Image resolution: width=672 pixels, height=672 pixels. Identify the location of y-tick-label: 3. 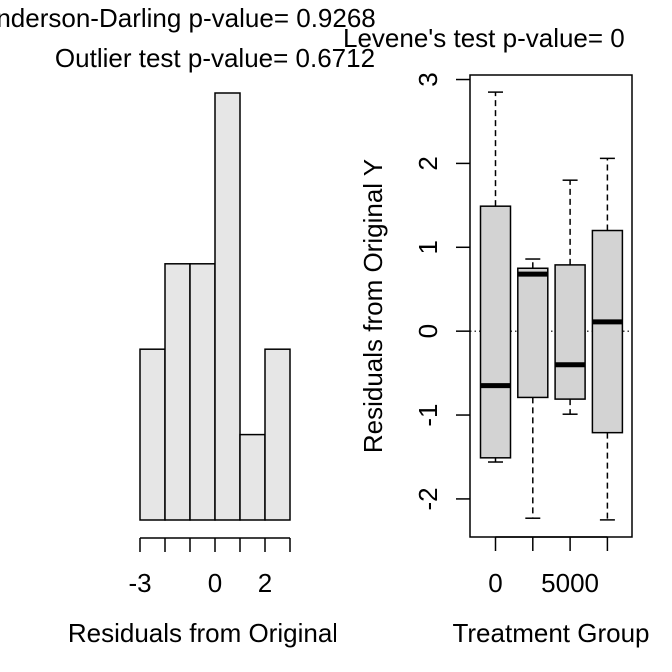
(428, 79).